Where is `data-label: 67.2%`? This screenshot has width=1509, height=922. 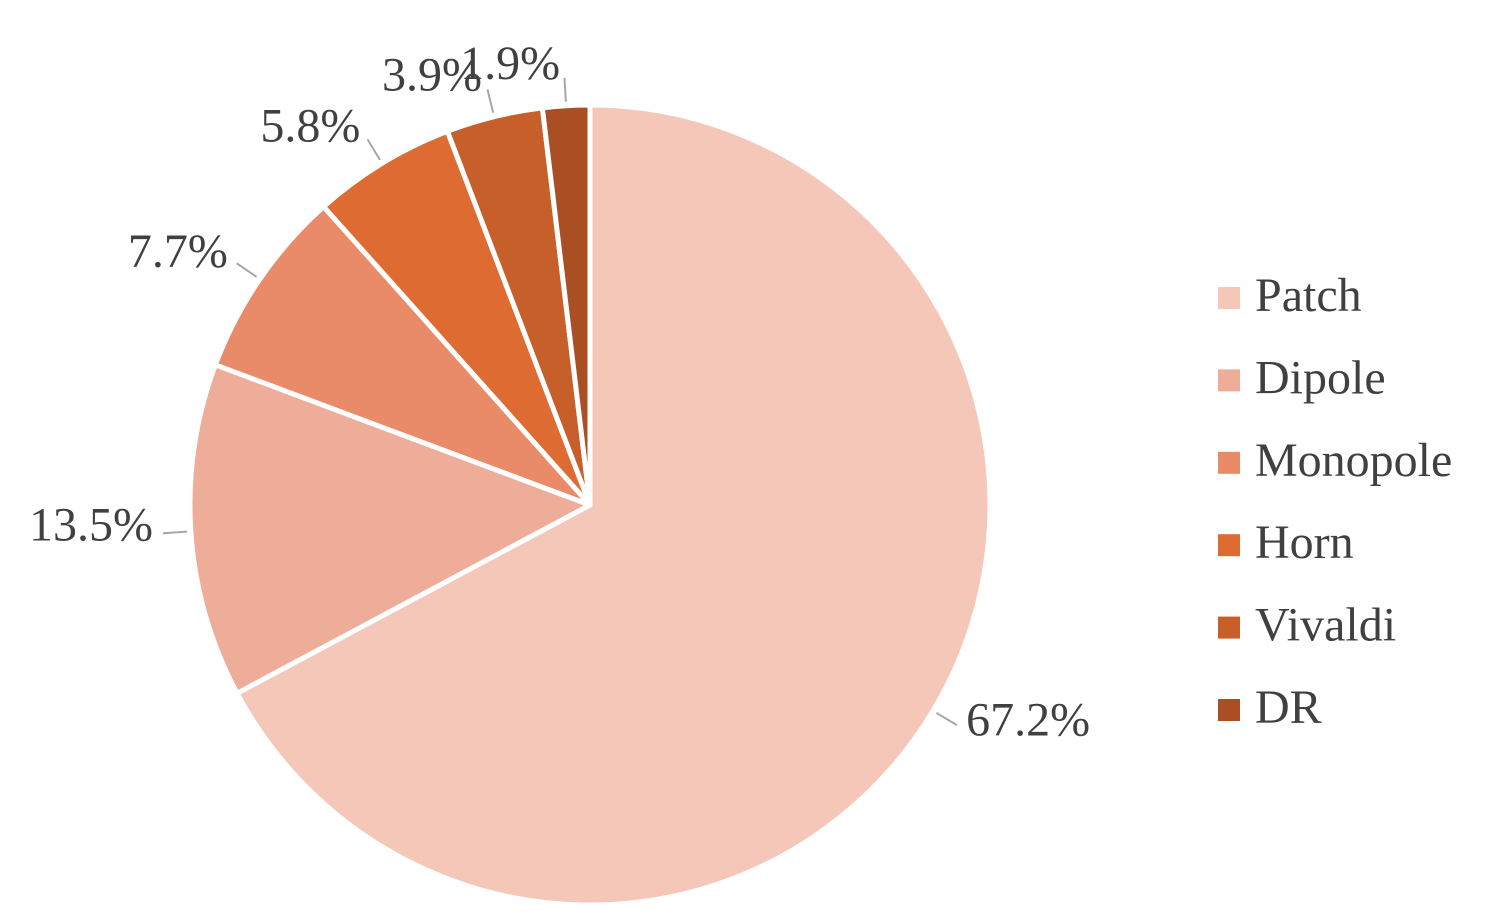 data-label: 67.2% is located at coordinates (1028, 719).